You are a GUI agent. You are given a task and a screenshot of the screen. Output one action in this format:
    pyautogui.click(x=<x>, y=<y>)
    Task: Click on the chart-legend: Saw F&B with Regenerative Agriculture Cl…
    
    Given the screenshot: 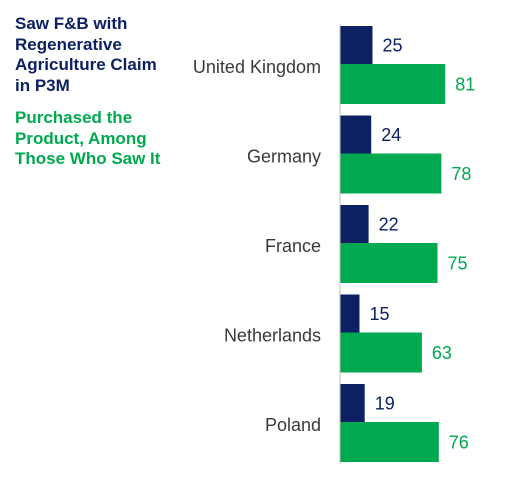 What is the action you would take?
    pyautogui.click(x=90, y=92)
    